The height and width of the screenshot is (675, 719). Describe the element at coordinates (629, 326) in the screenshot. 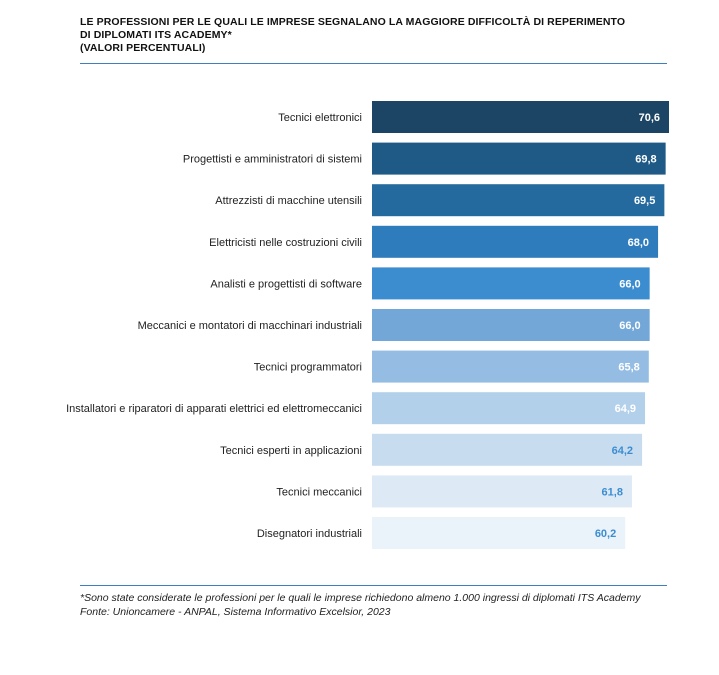

I see `value-label-5: 66,0` at that location.